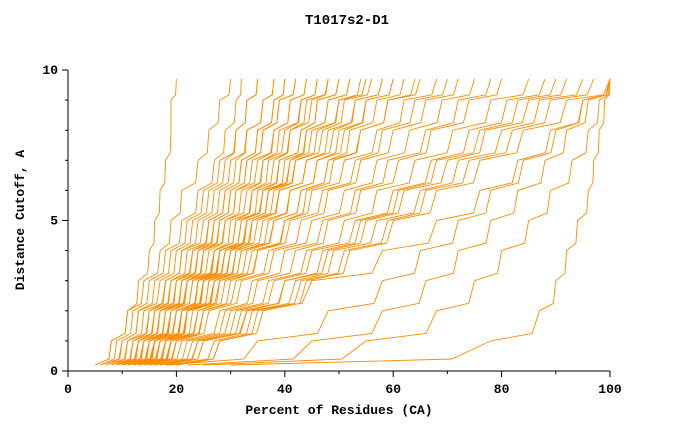 The height and width of the screenshot is (440, 680). I want to click on svg-text: 80, so click(502, 389).